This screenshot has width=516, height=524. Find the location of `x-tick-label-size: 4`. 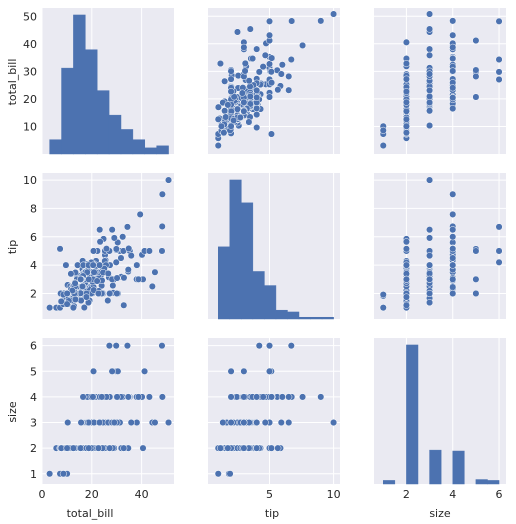

x-tick-label-size: 4 is located at coordinates (452, 494).